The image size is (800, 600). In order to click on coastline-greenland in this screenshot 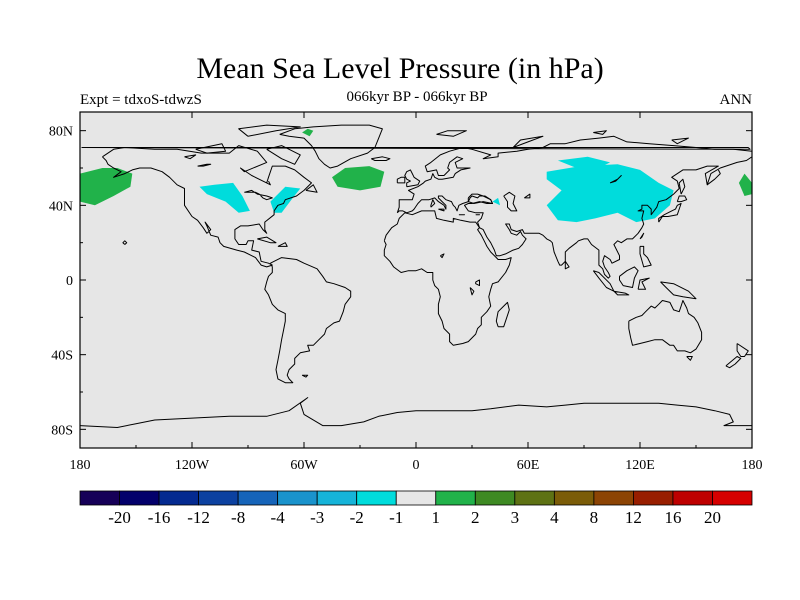, I will do `click(331, 146)`.